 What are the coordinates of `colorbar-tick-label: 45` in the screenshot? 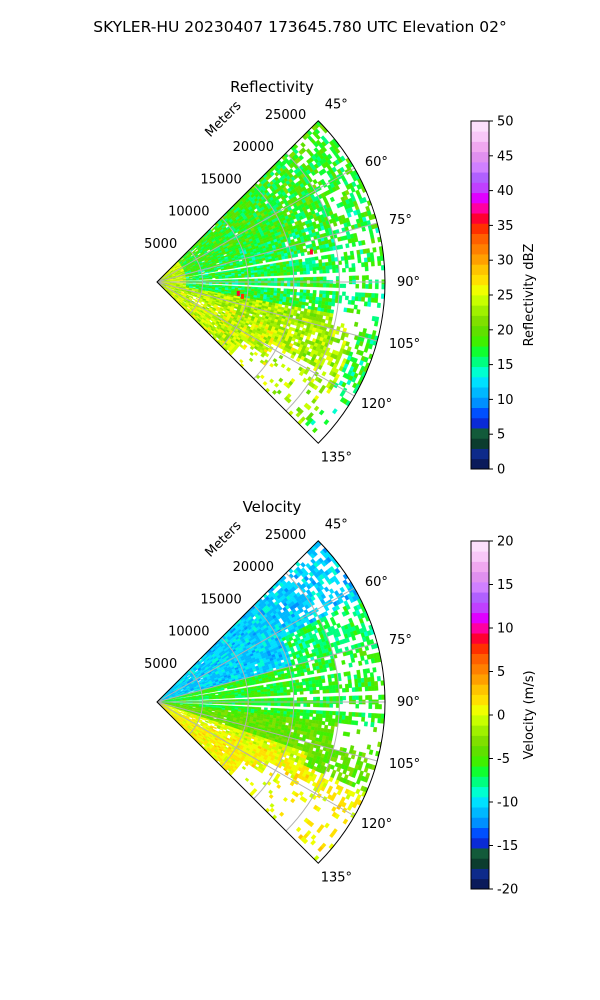 It's located at (505, 156).